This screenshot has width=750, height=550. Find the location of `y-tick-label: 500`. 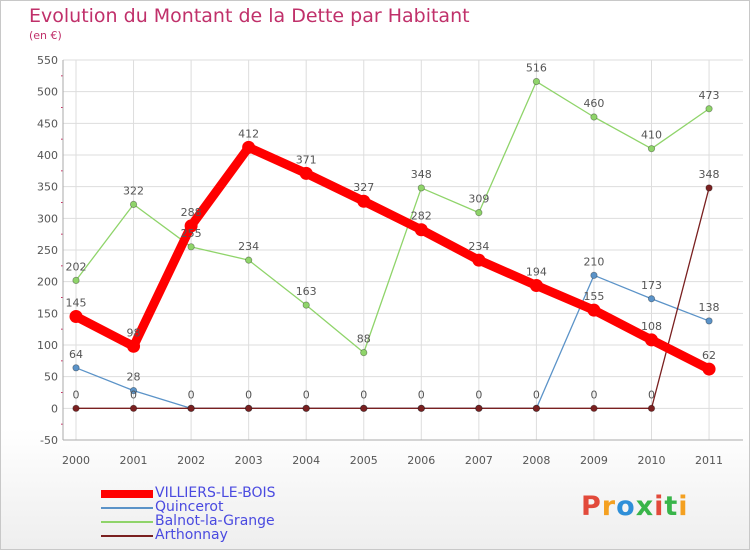

y-tick-label: 500 is located at coordinates (47, 92).